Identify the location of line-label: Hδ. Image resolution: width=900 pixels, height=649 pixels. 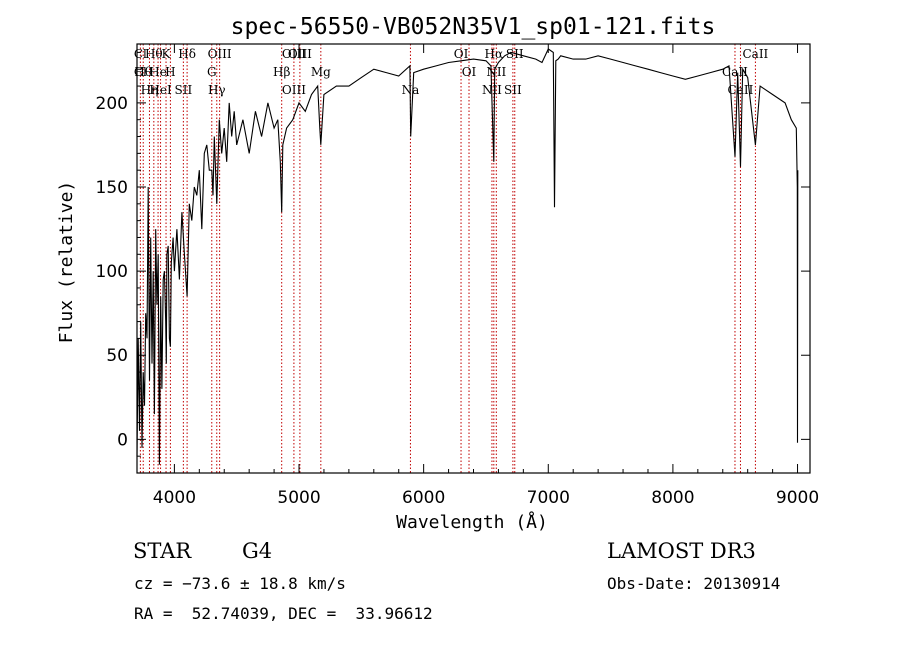
(187, 54).